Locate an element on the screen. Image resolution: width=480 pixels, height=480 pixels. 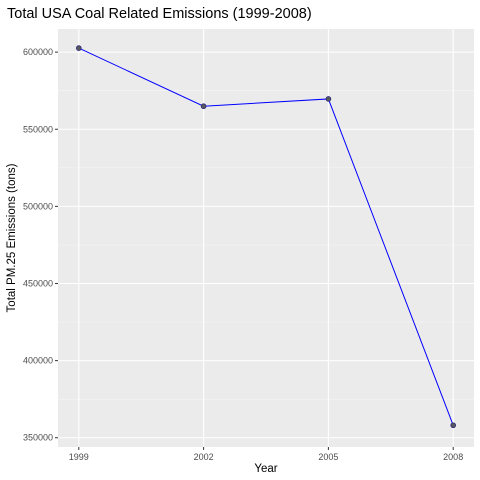
x-tick-label: 2008 is located at coordinates (453, 457).